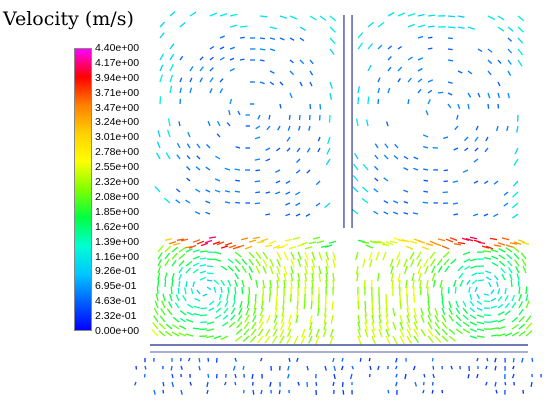 Image resolution: width=549 pixels, height=405 pixels. I want to click on legend-tick-label: 9.26e-01, so click(116, 271).